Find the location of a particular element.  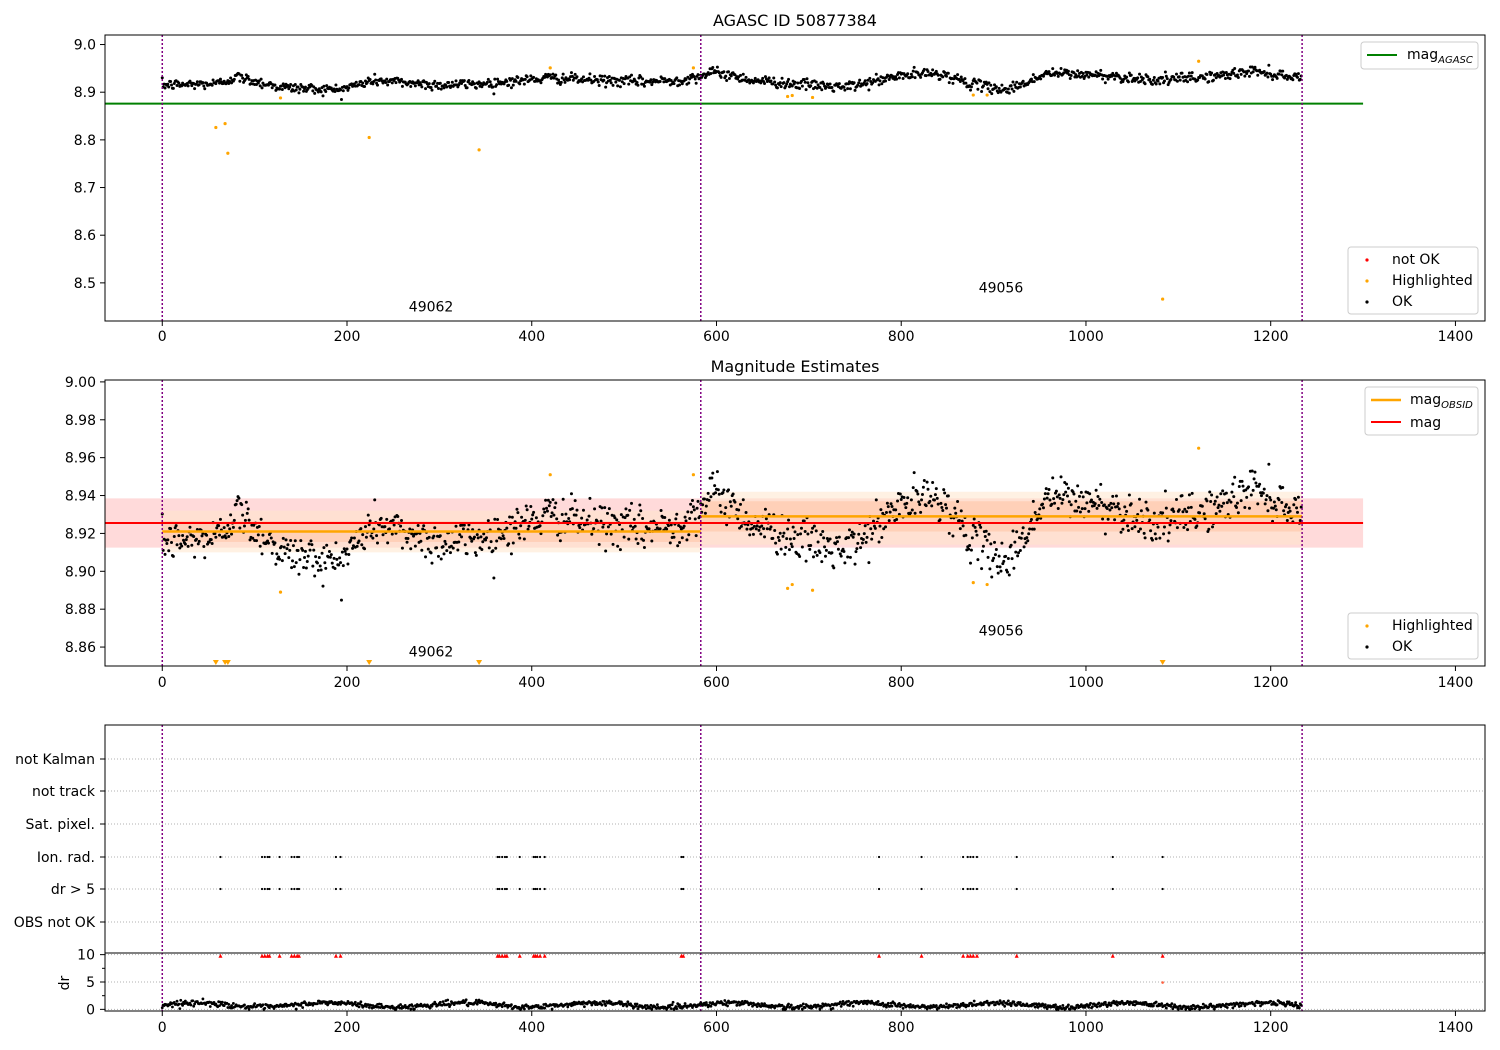

x-tick-label: 0 is located at coordinates (162, 1028).